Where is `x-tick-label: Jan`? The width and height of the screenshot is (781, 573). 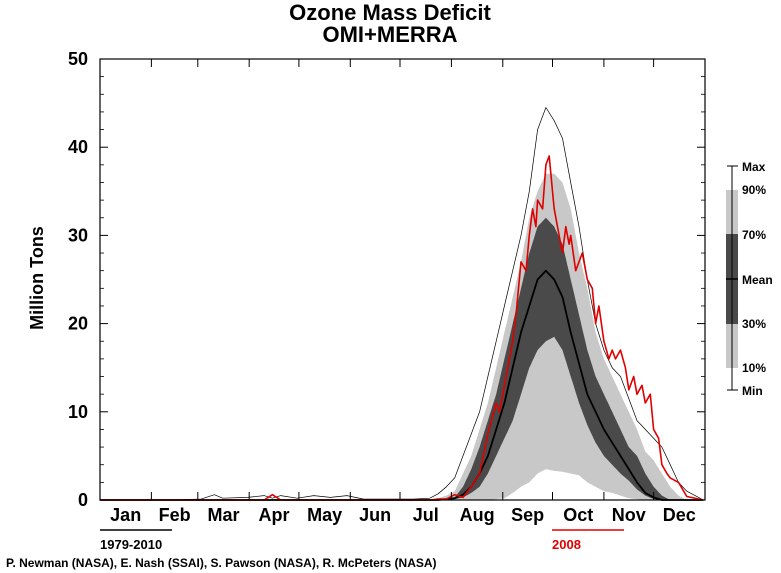 x-tick-label: Jan is located at coordinates (125, 515).